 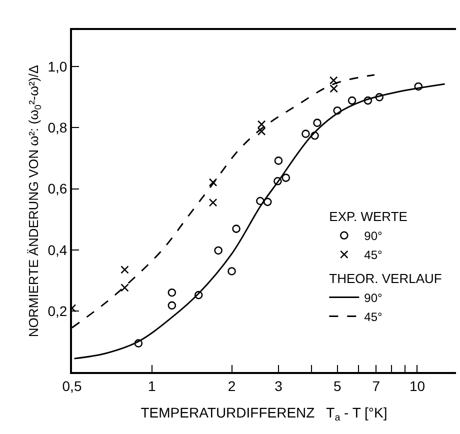 What do you see at coordinates (264, 414) in the screenshot?
I see `x-axis-title: TEMPERATURDIFFERENZ T$_{a}$ - T [°K]` at bounding box center [264, 414].